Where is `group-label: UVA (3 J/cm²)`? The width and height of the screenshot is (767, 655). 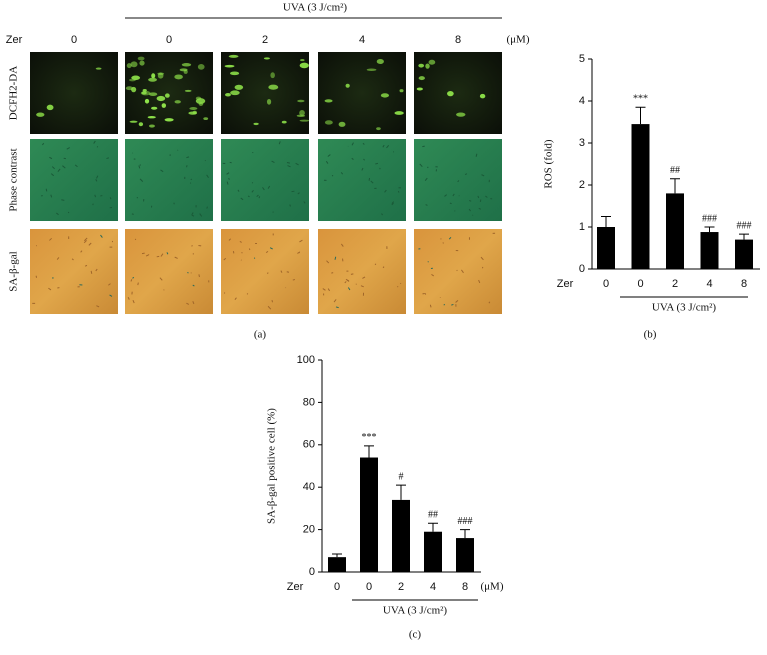
group-label: UVA (3 J/cm²) is located at coordinates (415, 611).